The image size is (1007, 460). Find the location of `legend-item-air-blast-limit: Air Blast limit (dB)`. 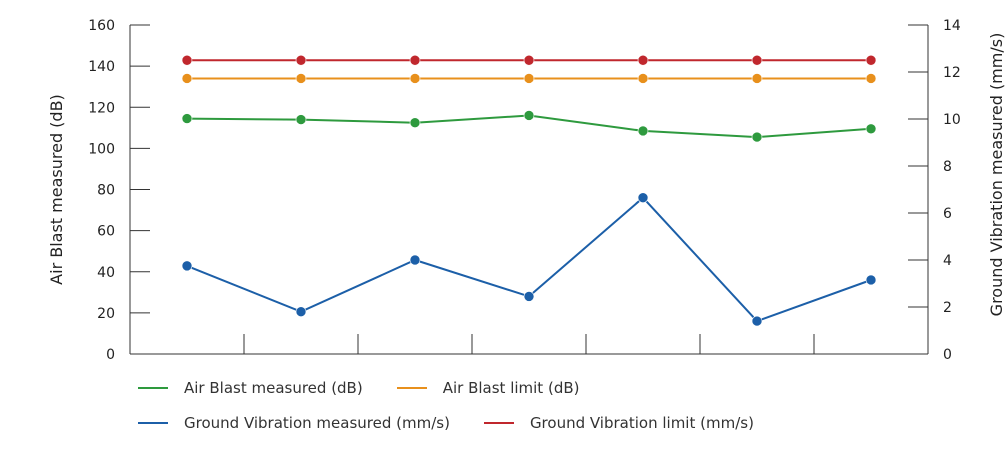

legend-item-air-blast-limit: Air Blast limit (dB) is located at coordinates (488, 387).